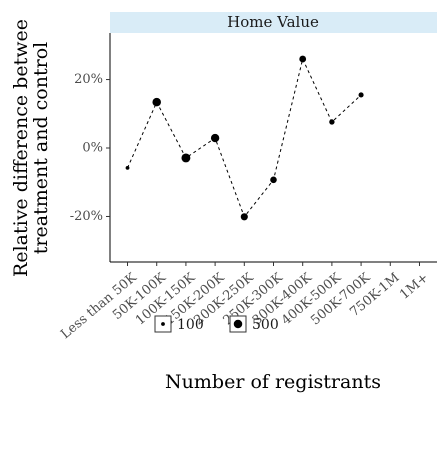  Describe the element at coordinates (88, 79) in the screenshot. I see `y-tick-label: 20%` at that location.